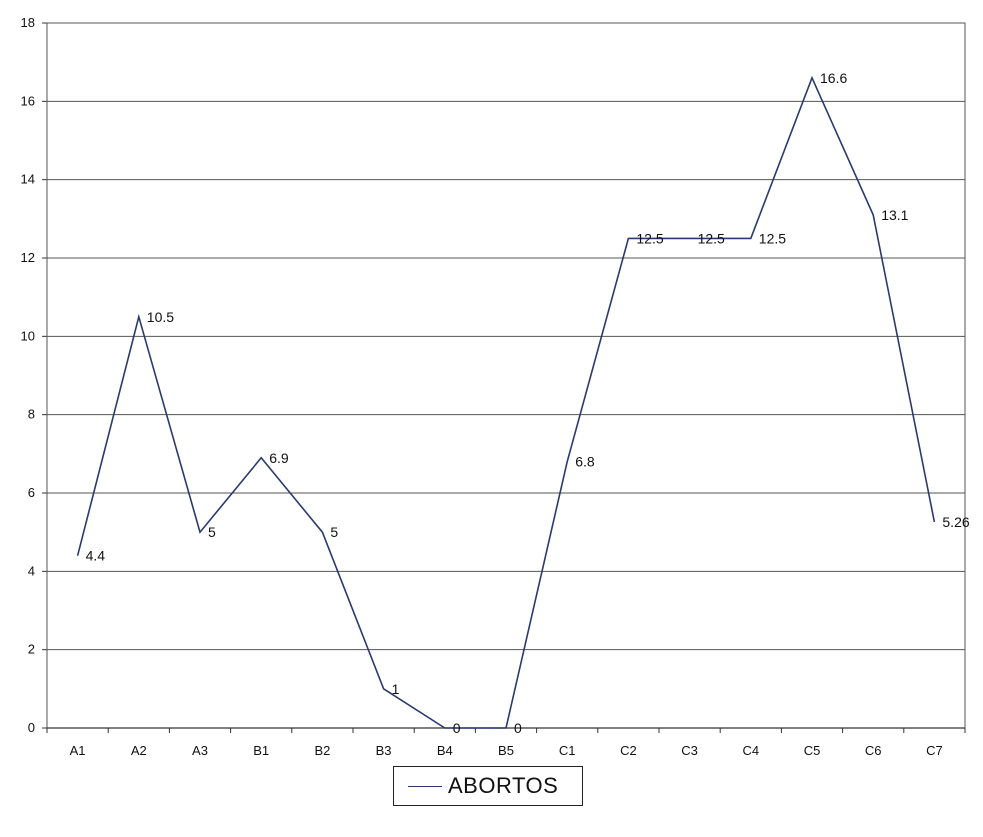 Image resolution: width=983 pixels, height=837 pixels. Describe the element at coordinates (279, 458) in the screenshot. I see `data-label-b1: 6.9` at that location.